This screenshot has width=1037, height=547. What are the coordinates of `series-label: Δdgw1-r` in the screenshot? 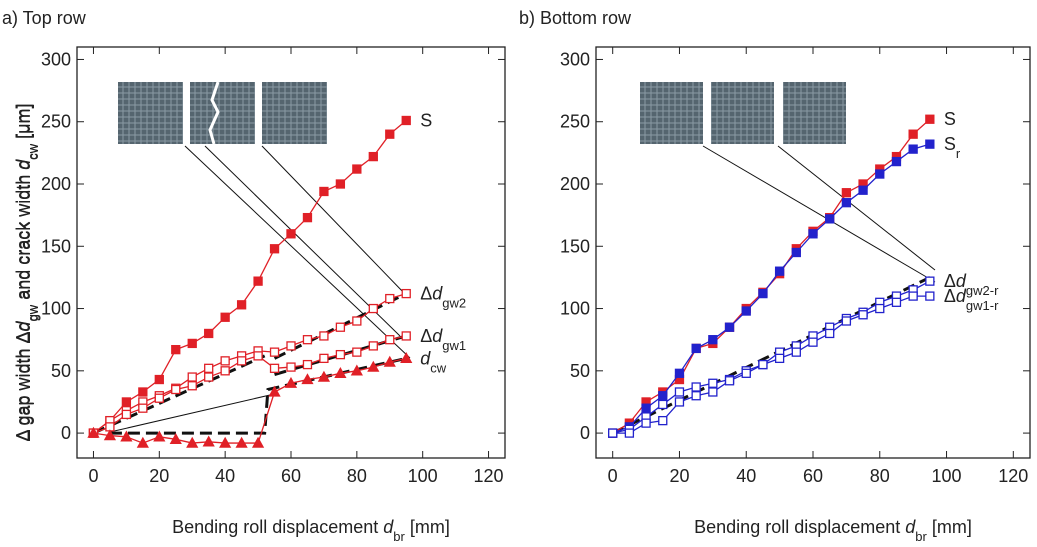 It's located at (971, 299).